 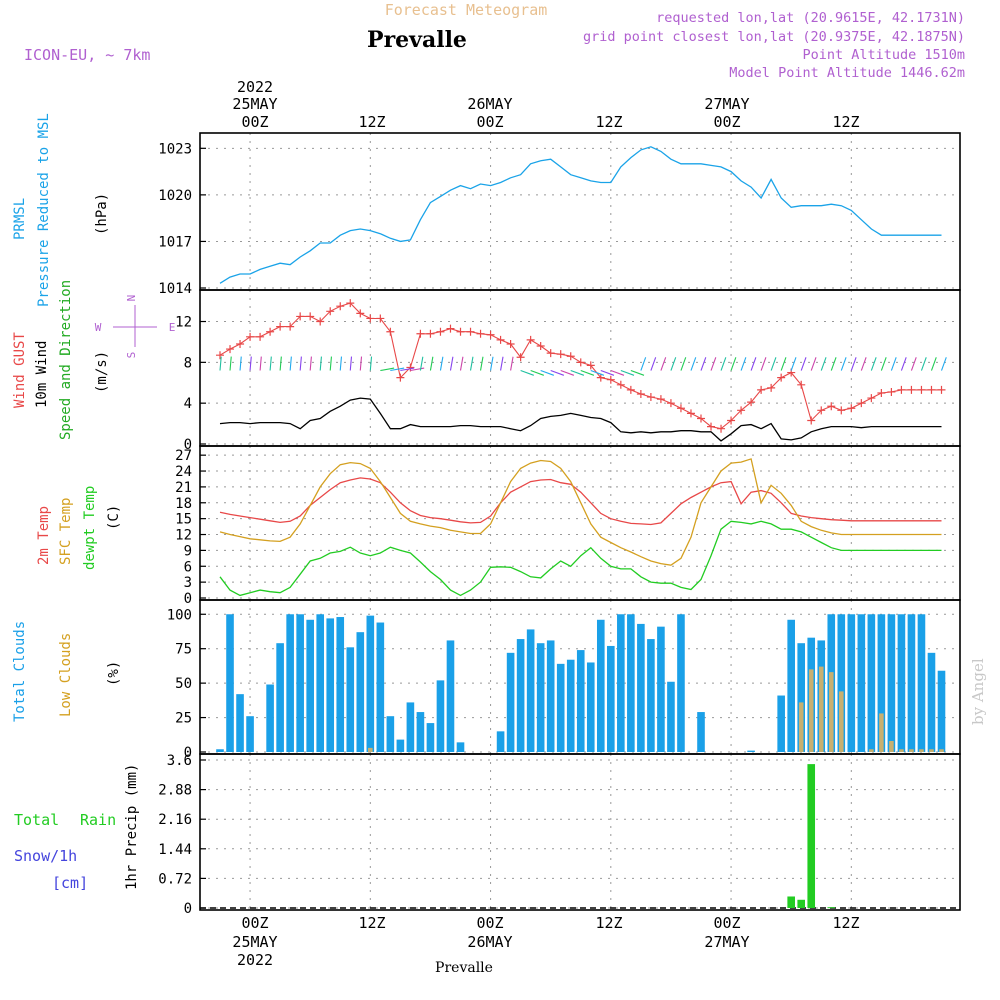 I want to click on compass-north: N, so click(x=131, y=298).